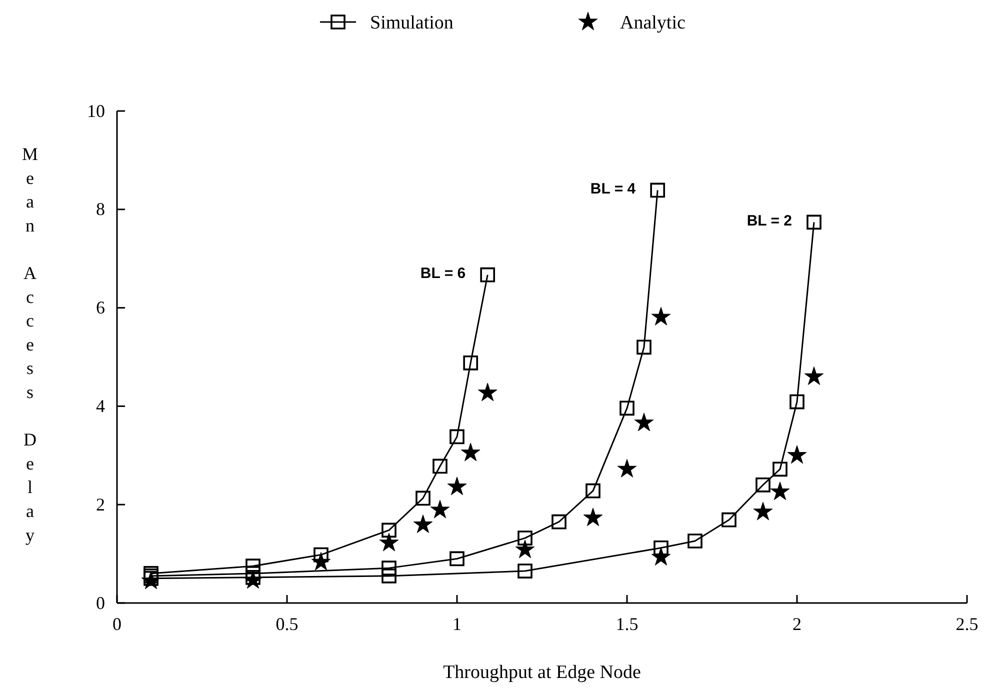 The width and height of the screenshot is (988, 696). Describe the element at coordinates (653, 23) in the screenshot. I see `legend-label: Analytic` at that location.